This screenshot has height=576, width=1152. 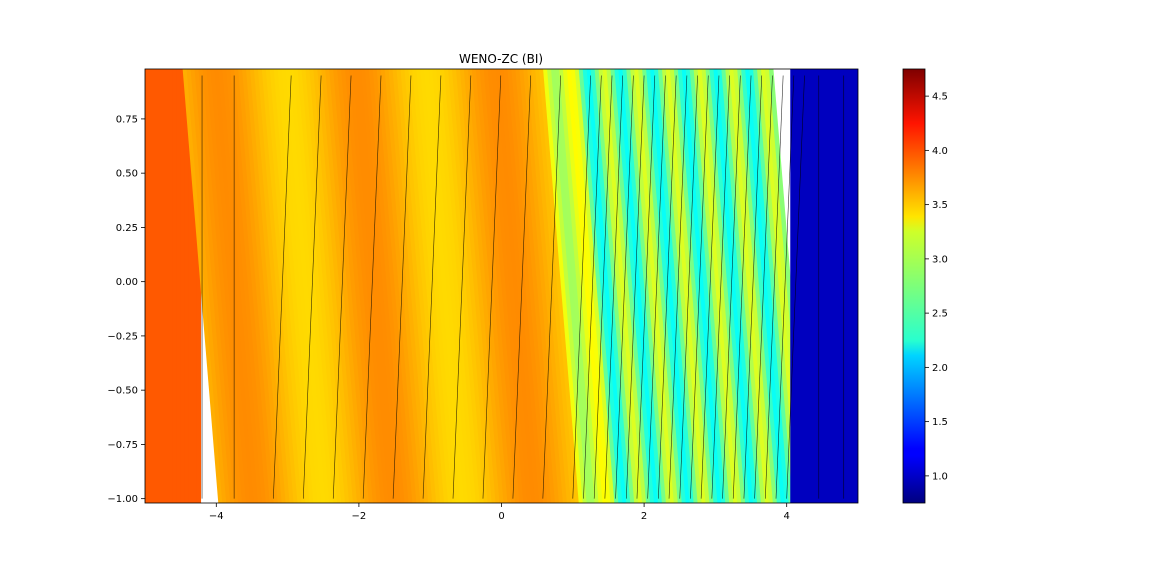 What do you see at coordinates (122, 336) in the screenshot?
I see `y-tick-label: −0.25` at bounding box center [122, 336].